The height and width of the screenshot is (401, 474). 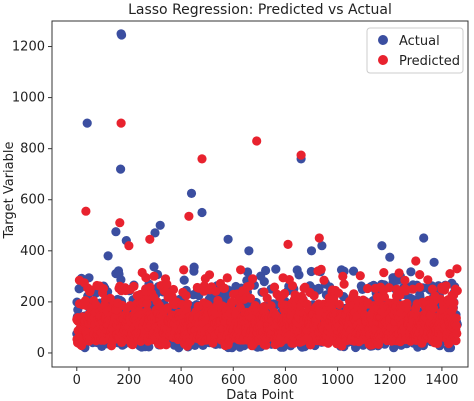 What do you see at coordinates (32, 251) in the screenshot?
I see `y-tick-label: 400` at bounding box center [32, 251].